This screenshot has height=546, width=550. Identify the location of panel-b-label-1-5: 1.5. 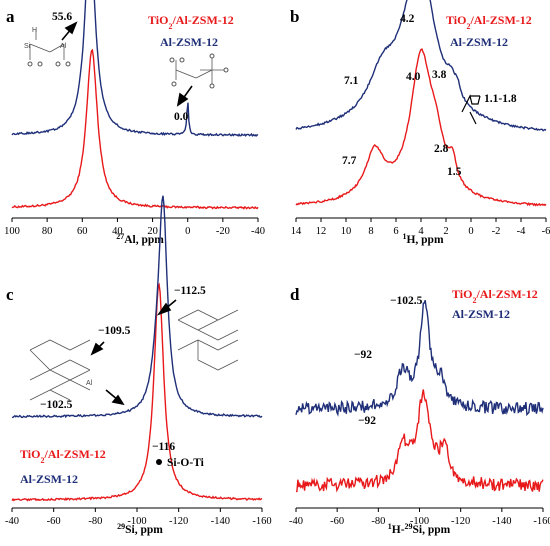
(454, 172).